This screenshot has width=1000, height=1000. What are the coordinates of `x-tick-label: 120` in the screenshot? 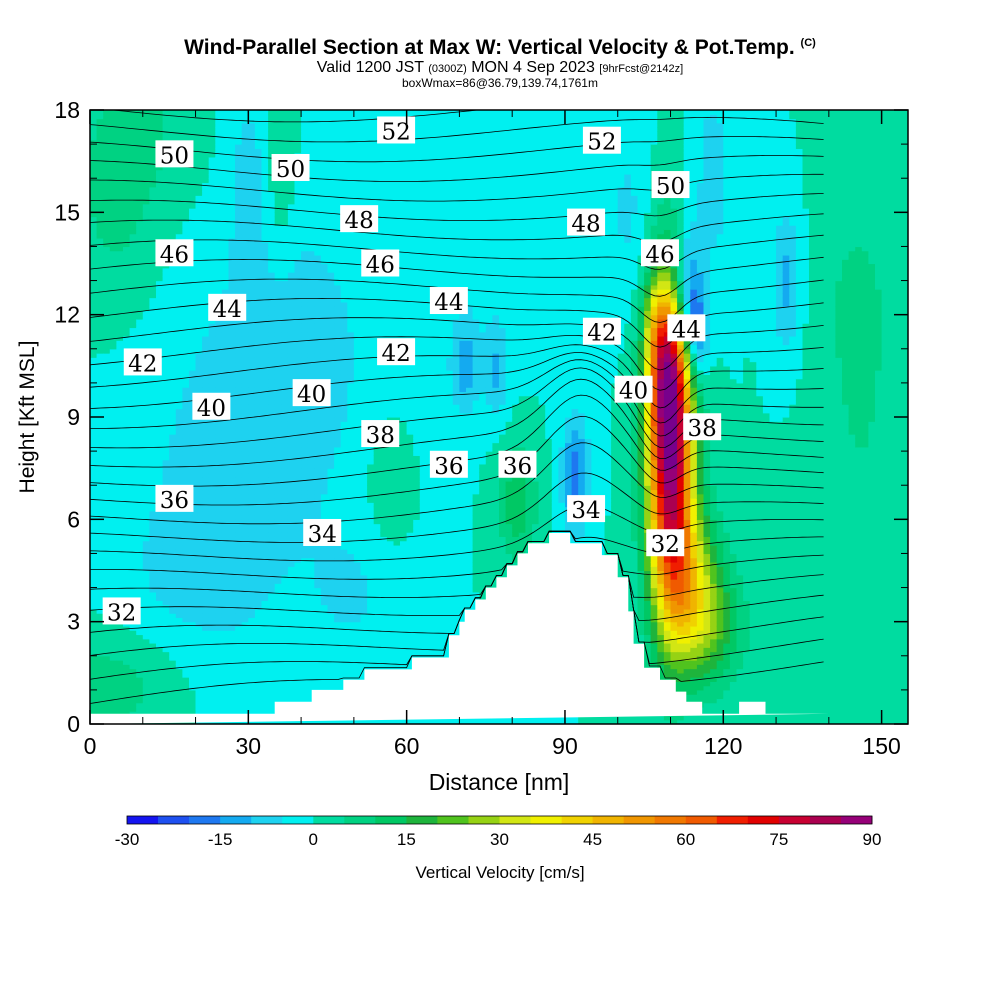 It's located at (723, 746).